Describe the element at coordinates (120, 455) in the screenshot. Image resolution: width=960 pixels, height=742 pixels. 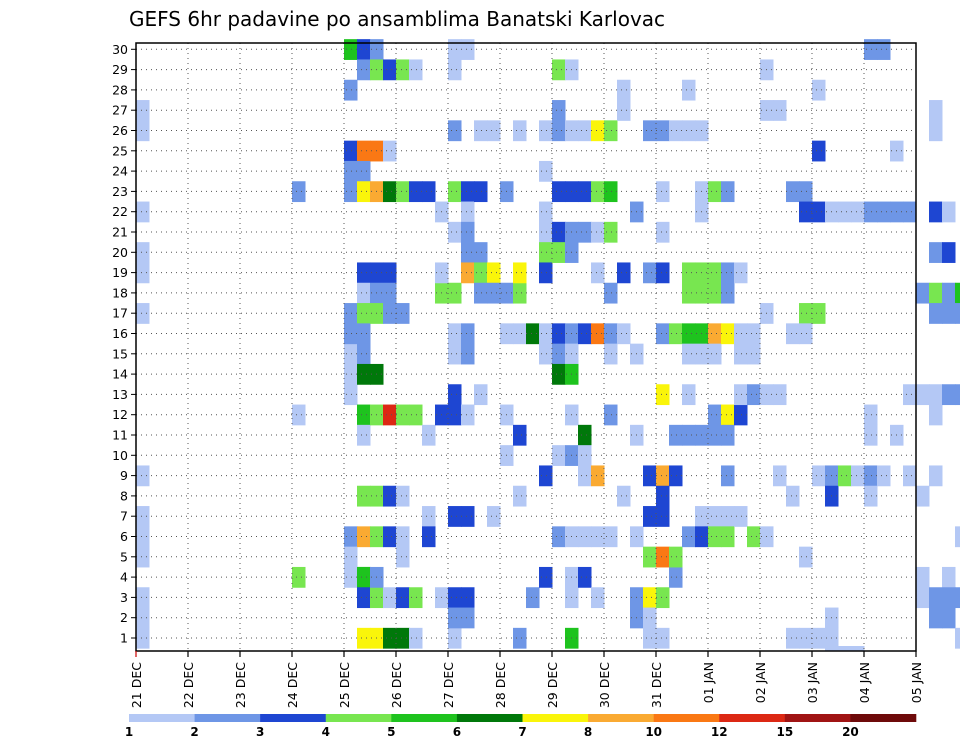
I see `y-tick-label: 10` at that location.